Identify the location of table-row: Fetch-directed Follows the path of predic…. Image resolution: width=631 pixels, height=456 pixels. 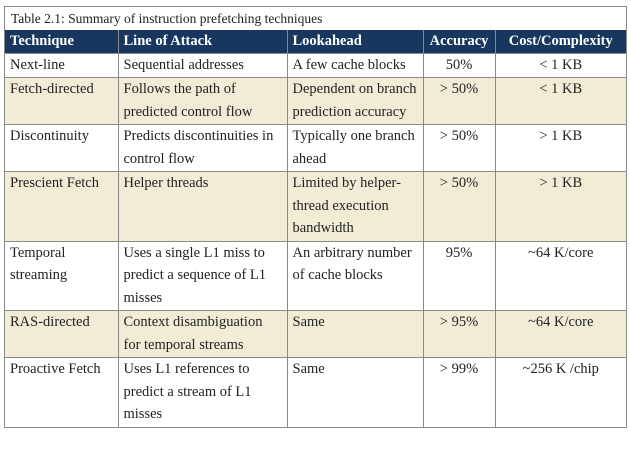
(315, 101).